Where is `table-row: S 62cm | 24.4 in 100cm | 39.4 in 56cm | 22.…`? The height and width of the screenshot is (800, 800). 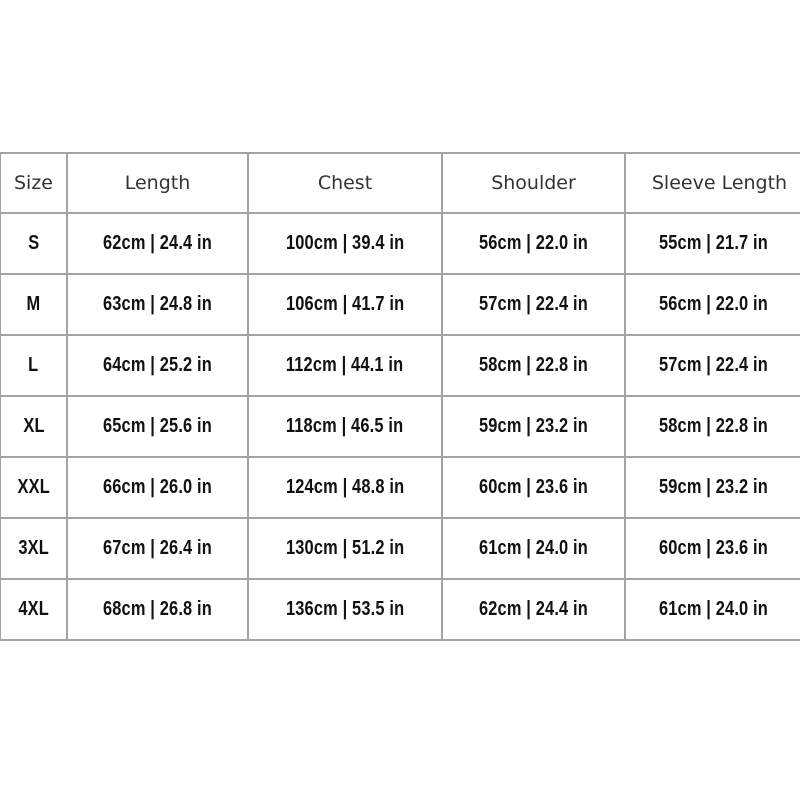 table-row: S 62cm | 24.4 in 100cm | 39.4 in 56cm | 22.… is located at coordinates (400, 243).